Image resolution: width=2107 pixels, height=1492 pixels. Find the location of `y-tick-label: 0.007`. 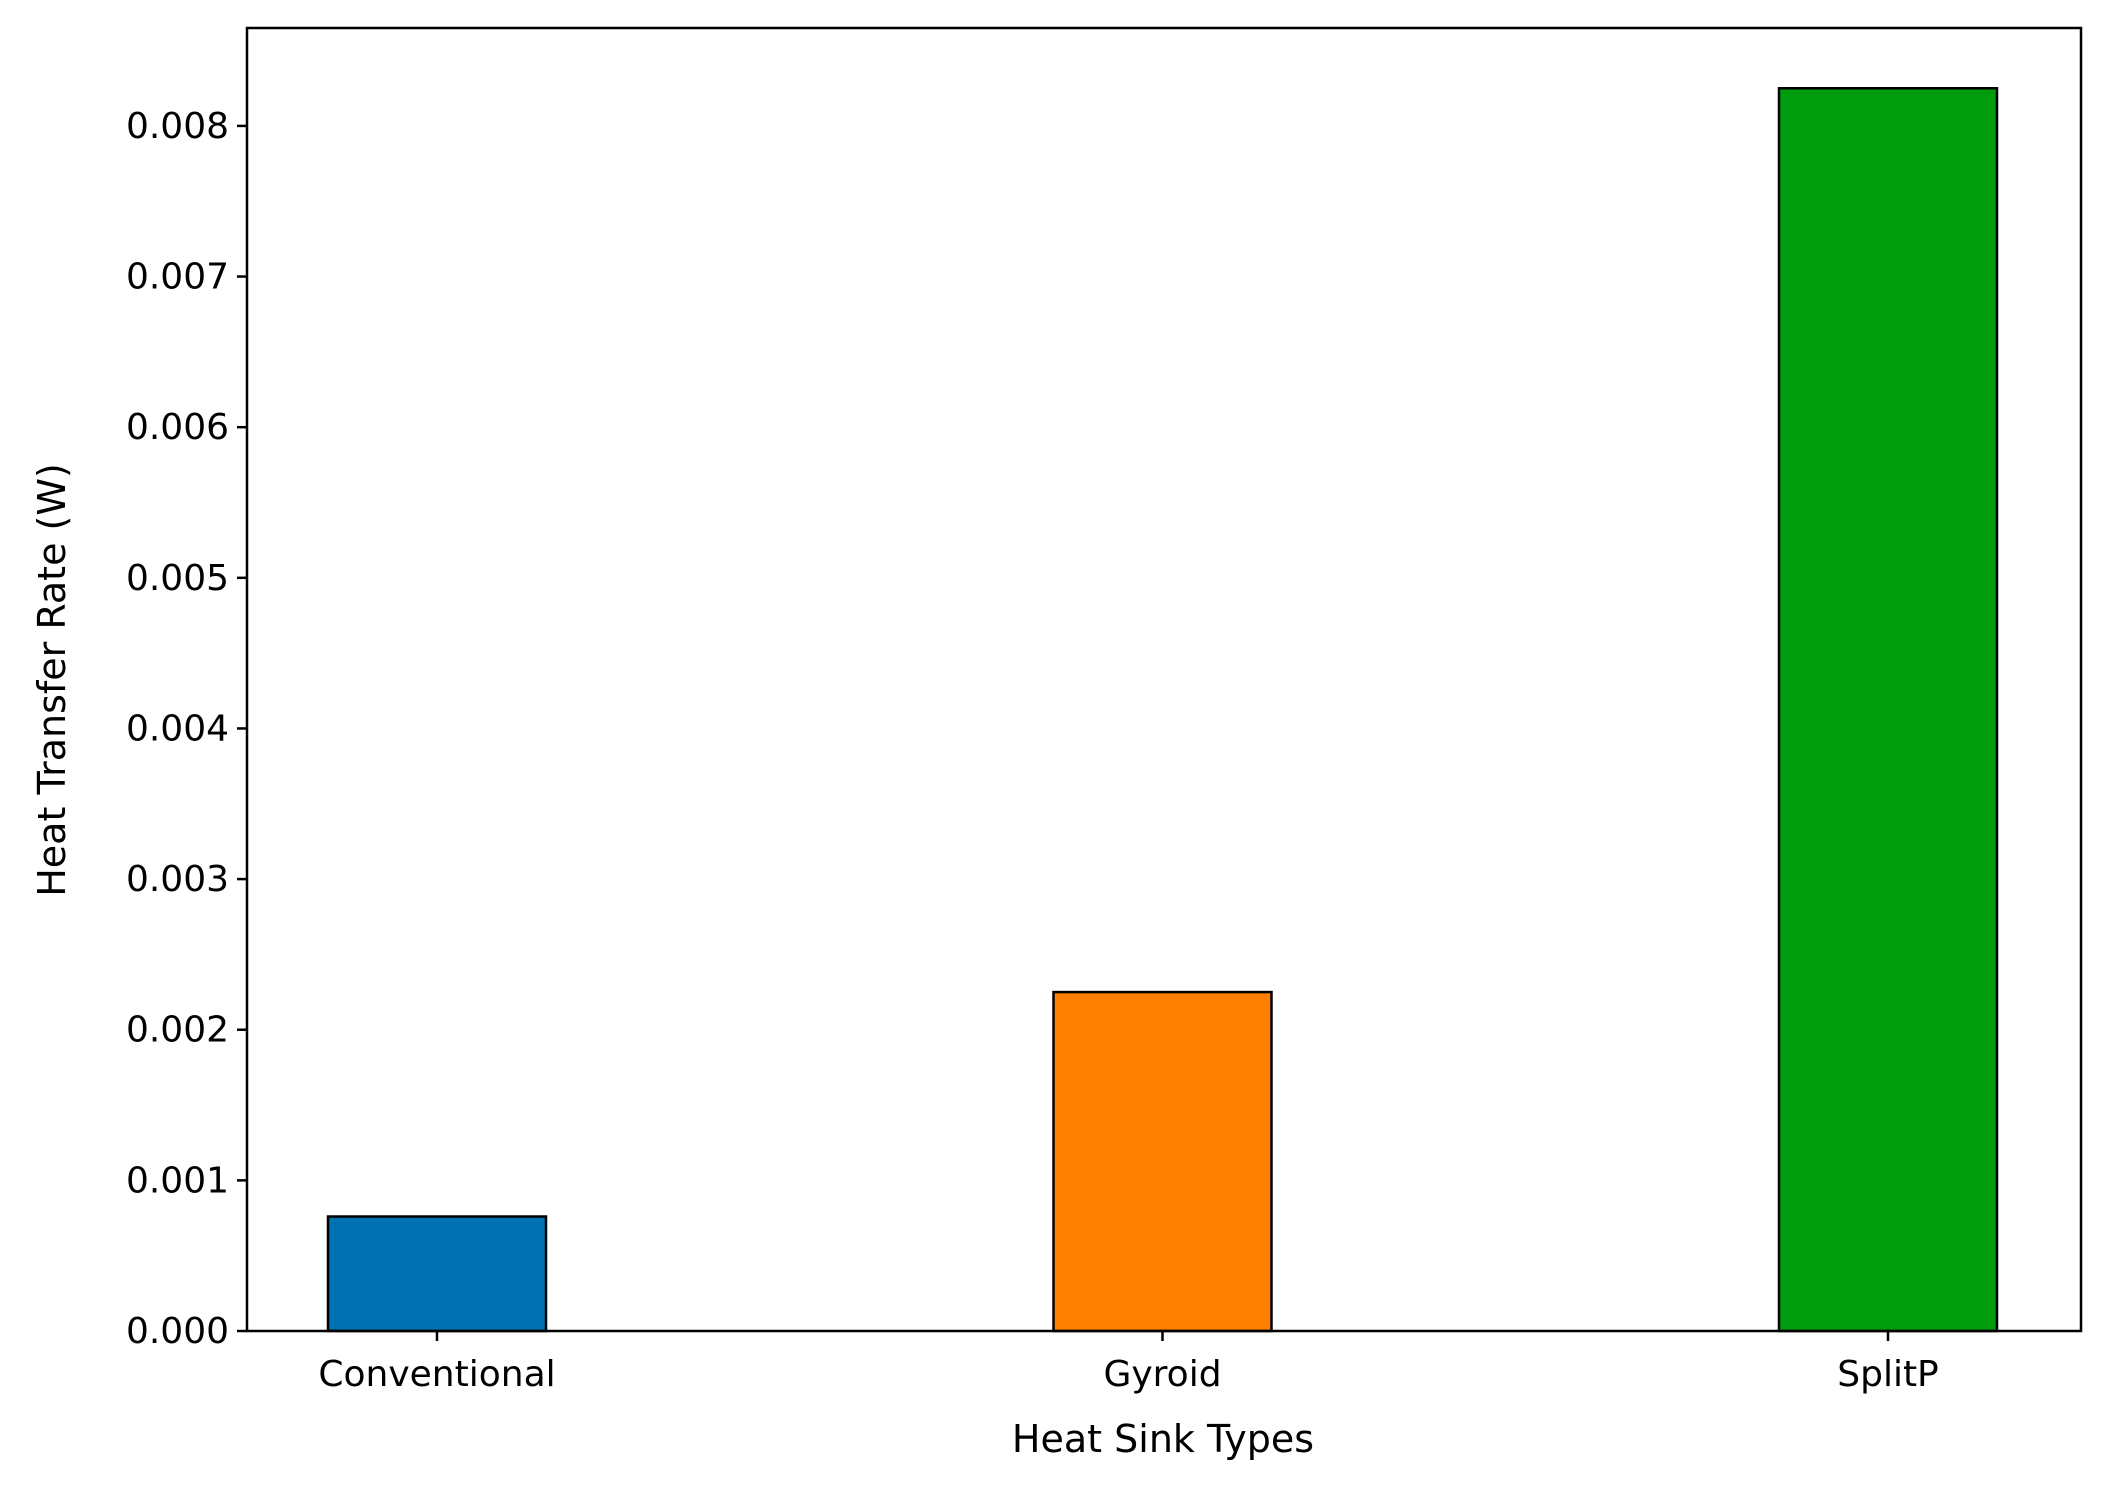

y-tick-label: 0.007 is located at coordinates (177, 277).